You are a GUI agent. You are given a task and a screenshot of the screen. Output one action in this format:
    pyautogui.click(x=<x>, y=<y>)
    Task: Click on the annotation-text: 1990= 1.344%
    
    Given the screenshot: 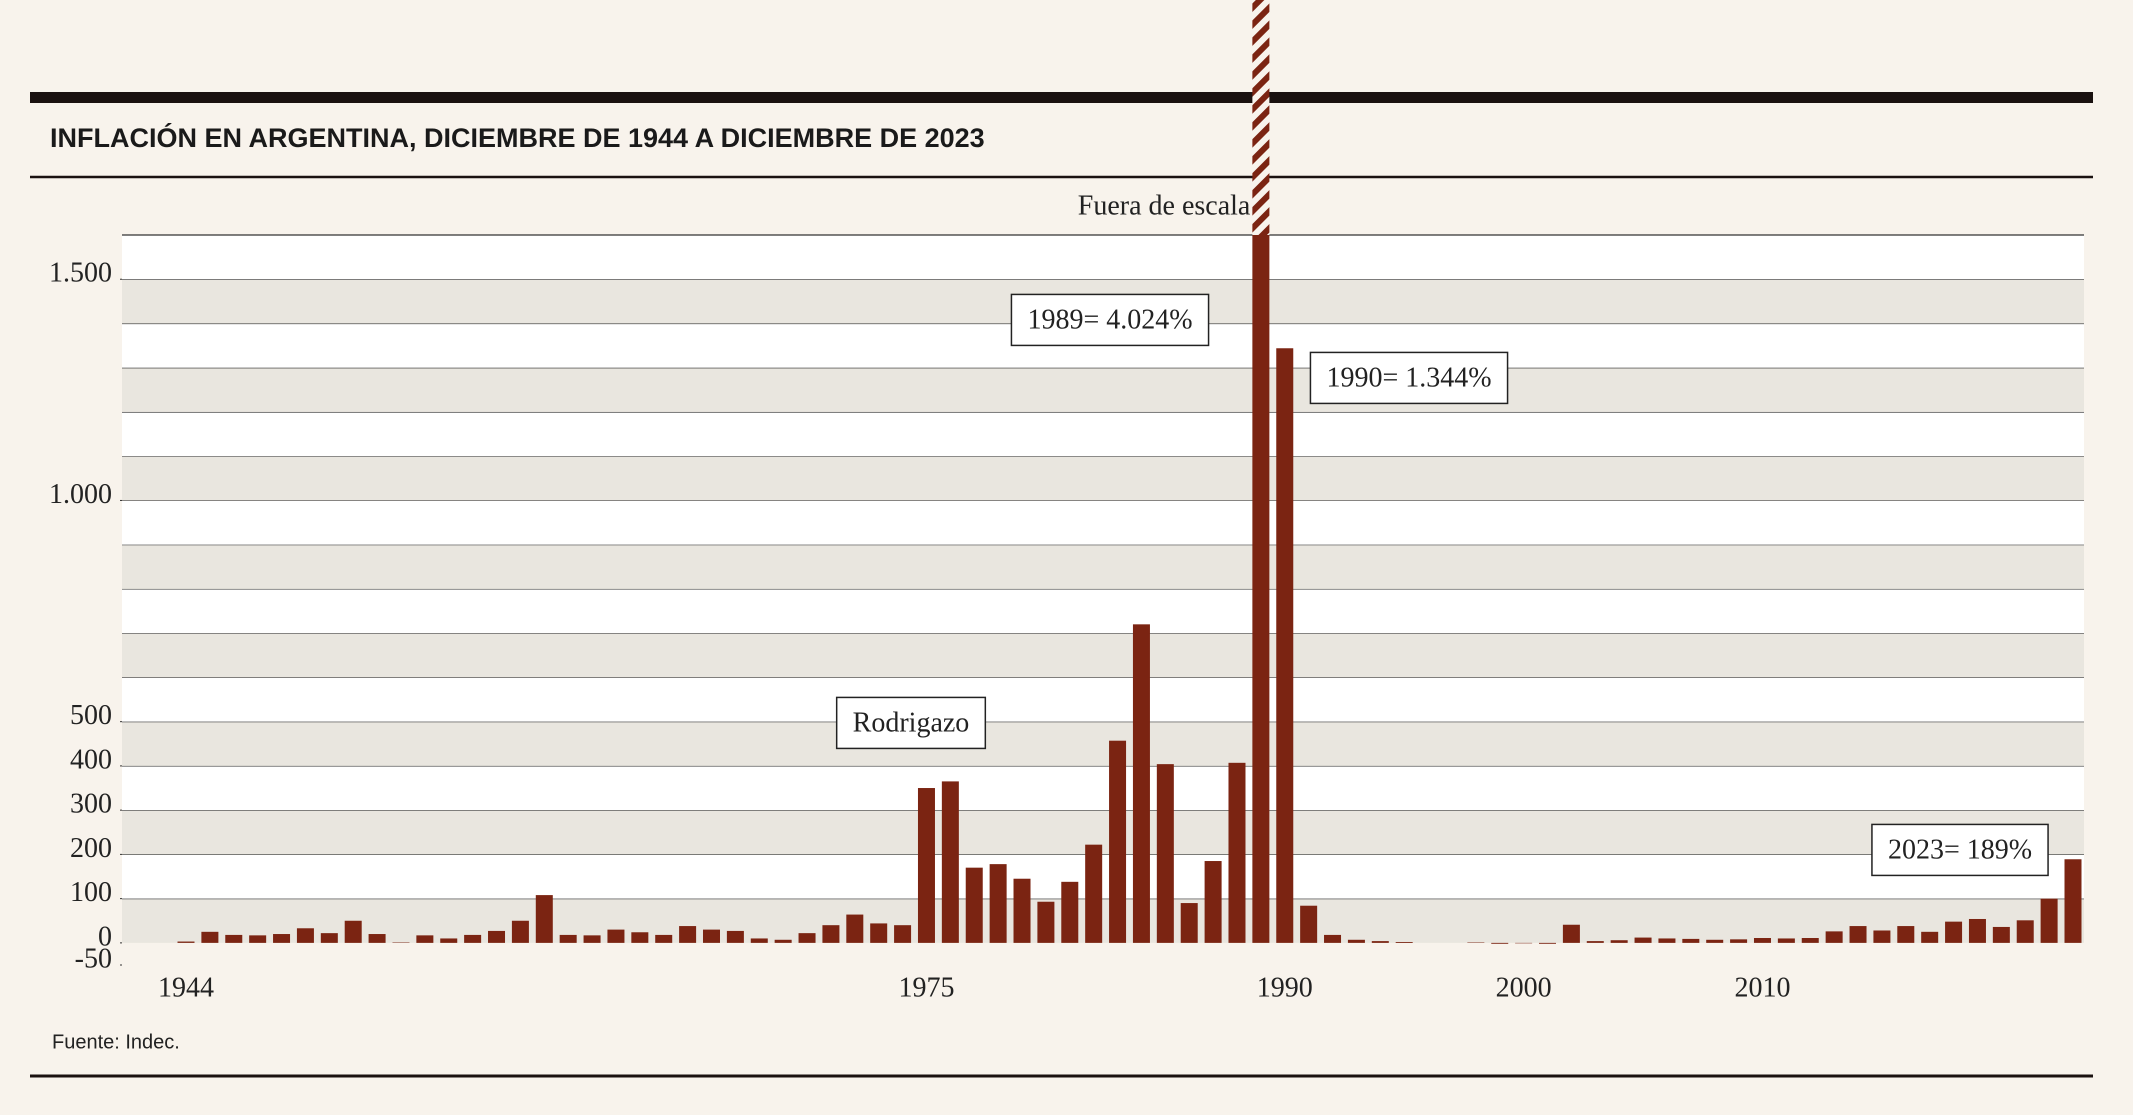 What is the action you would take?
    pyautogui.click(x=1408, y=377)
    